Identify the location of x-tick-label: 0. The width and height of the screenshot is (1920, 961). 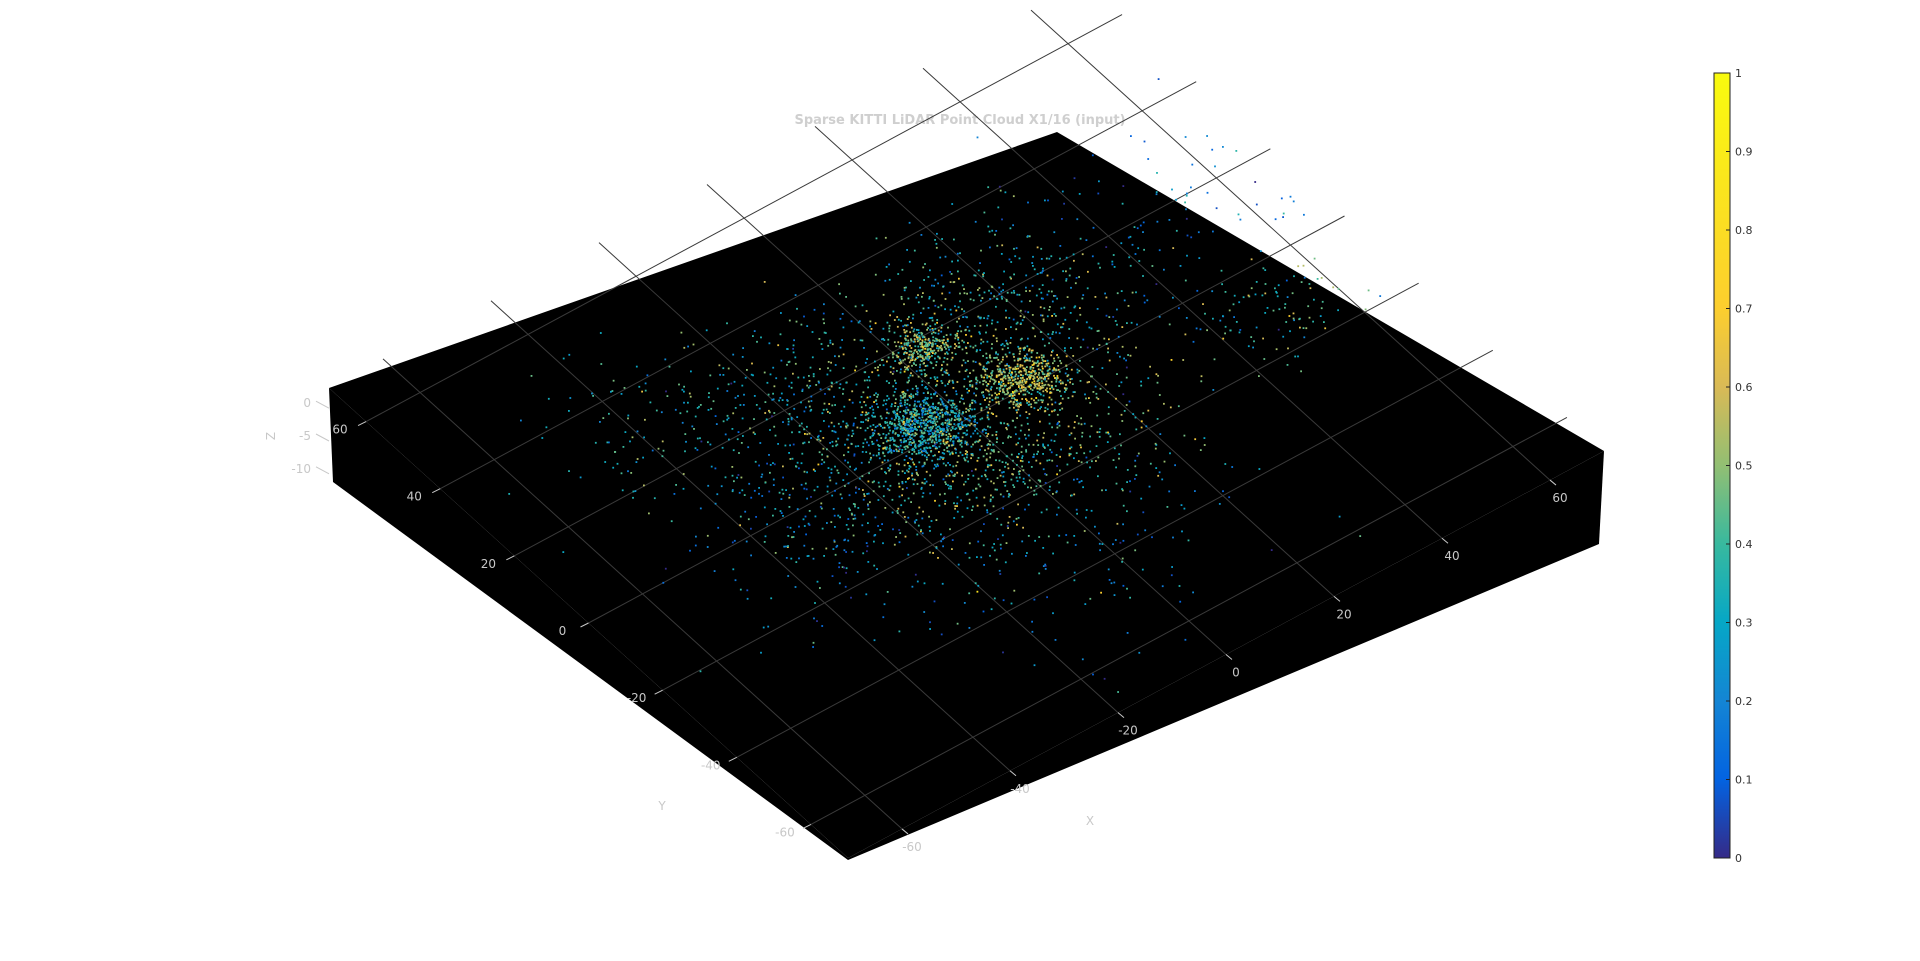
(1236, 673).